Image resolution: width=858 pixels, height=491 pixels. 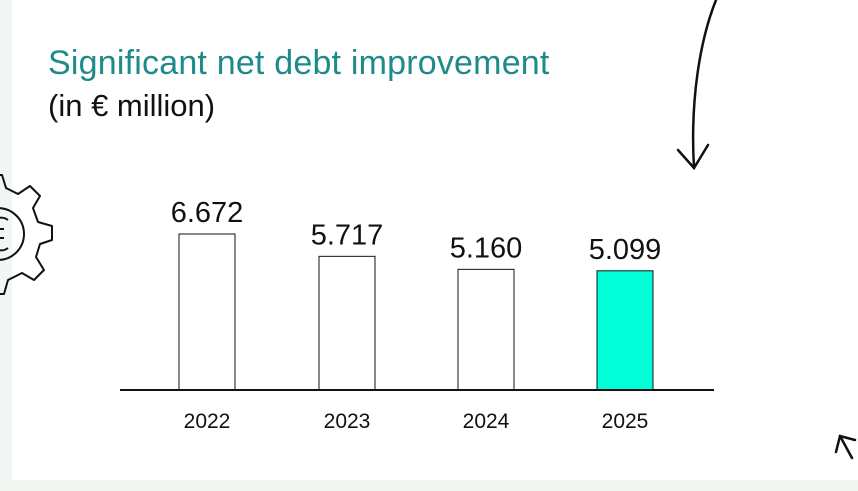 What do you see at coordinates (26, 234) in the screenshot?
I see `gear-euro-icon` at bounding box center [26, 234].